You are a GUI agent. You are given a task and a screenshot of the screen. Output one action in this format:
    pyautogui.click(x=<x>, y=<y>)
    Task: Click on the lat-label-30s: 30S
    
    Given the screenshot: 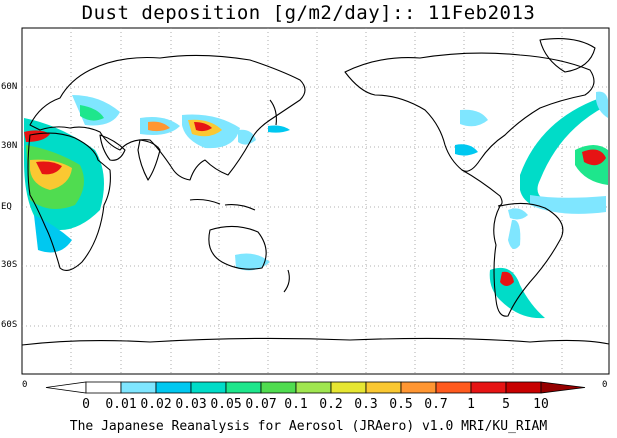 What is the action you would take?
    pyautogui.click(x=9, y=265)
    